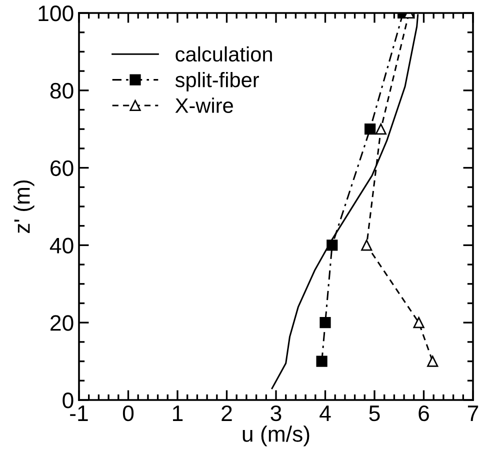  I want to click on x-tick-label: 2, so click(227, 413).